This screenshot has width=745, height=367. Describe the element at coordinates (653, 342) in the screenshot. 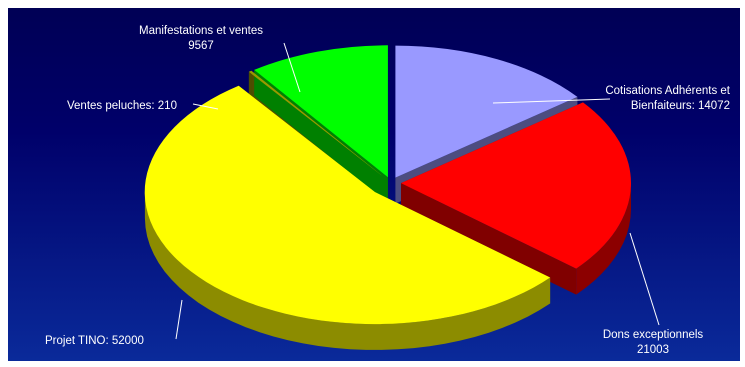

I see `data-label-1: Dons exceptionnels 21003` at that location.